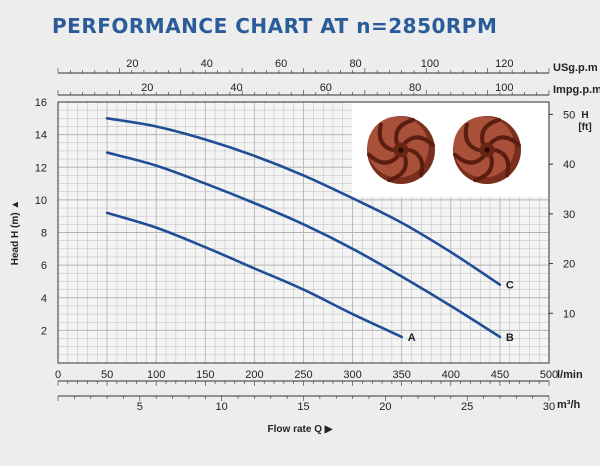 This screenshot has width=600, height=466. Describe the element at coordinates (44, 299) in the screenshot. I see `y-tick-label-m: 4` at that location.